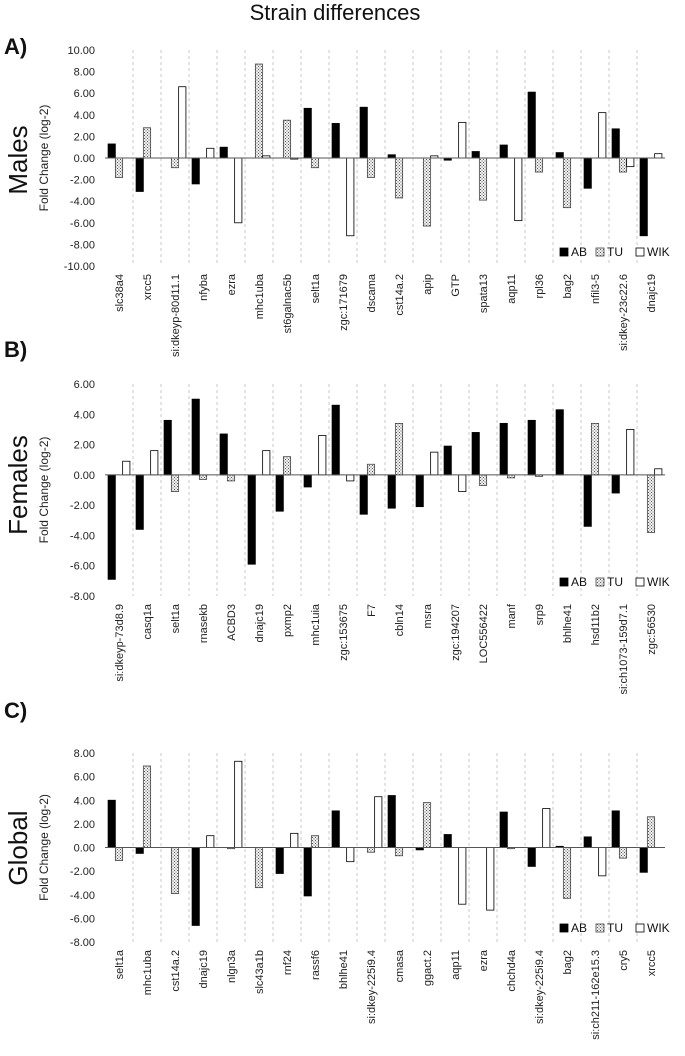  Describe the element at coordinates (84, 137) in the screenshot. I see `y-tick-label: 2.00` at that location.